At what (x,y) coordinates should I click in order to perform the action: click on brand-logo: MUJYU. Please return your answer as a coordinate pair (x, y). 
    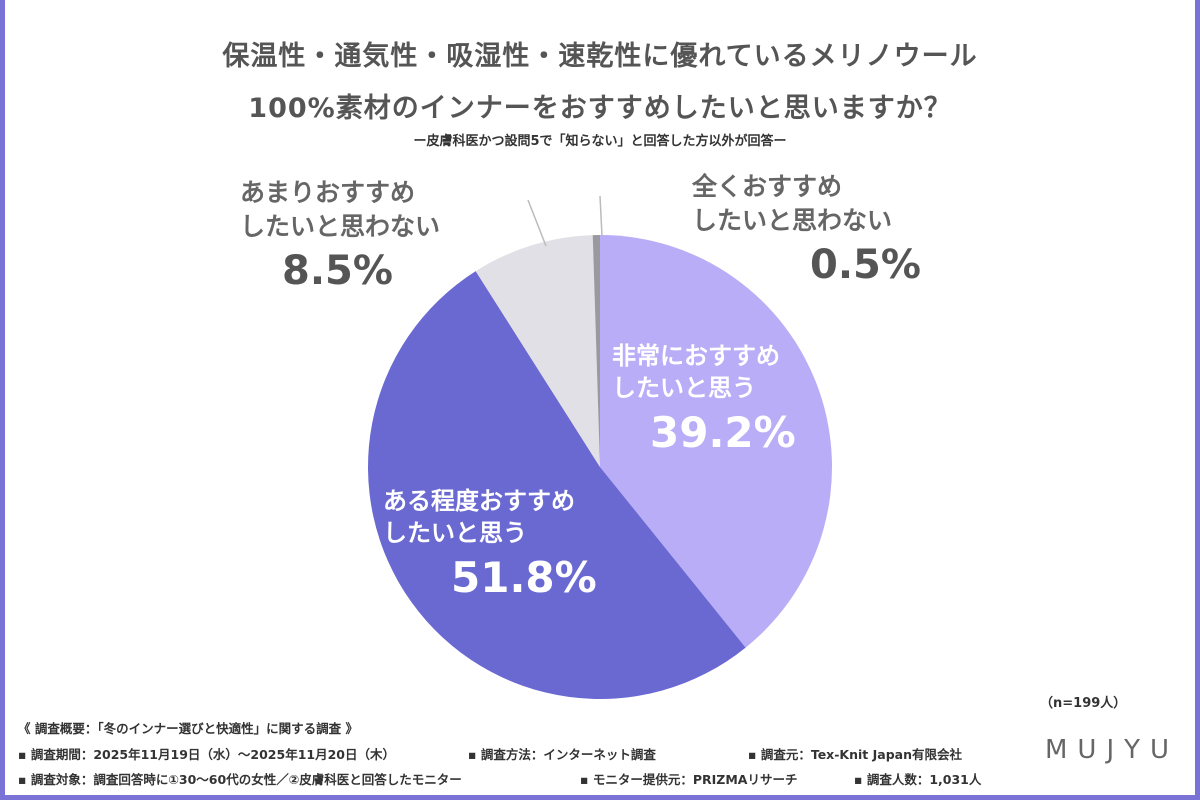
    Looking at the image, I should click on (1112, 750).